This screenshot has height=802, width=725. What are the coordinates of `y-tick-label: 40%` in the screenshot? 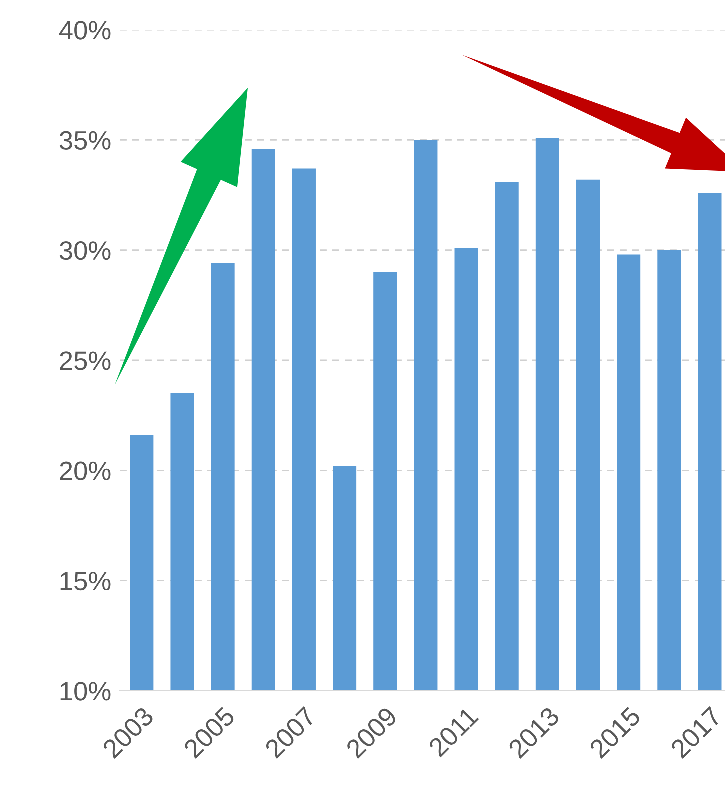 It's located at (85, 30).